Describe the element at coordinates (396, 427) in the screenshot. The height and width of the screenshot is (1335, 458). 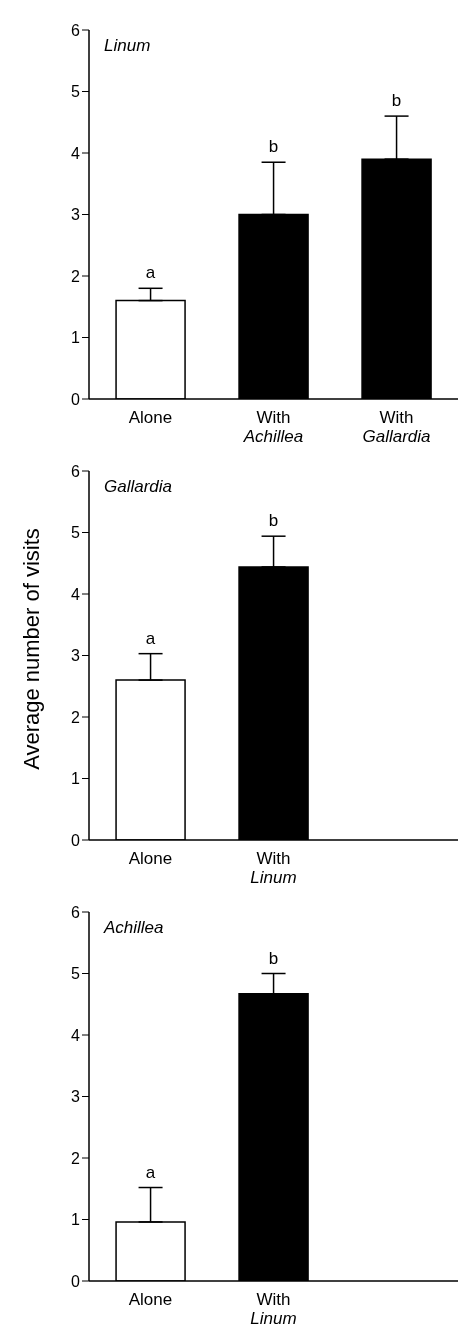
I see `x-tick-label: With Gallardia` at that location.